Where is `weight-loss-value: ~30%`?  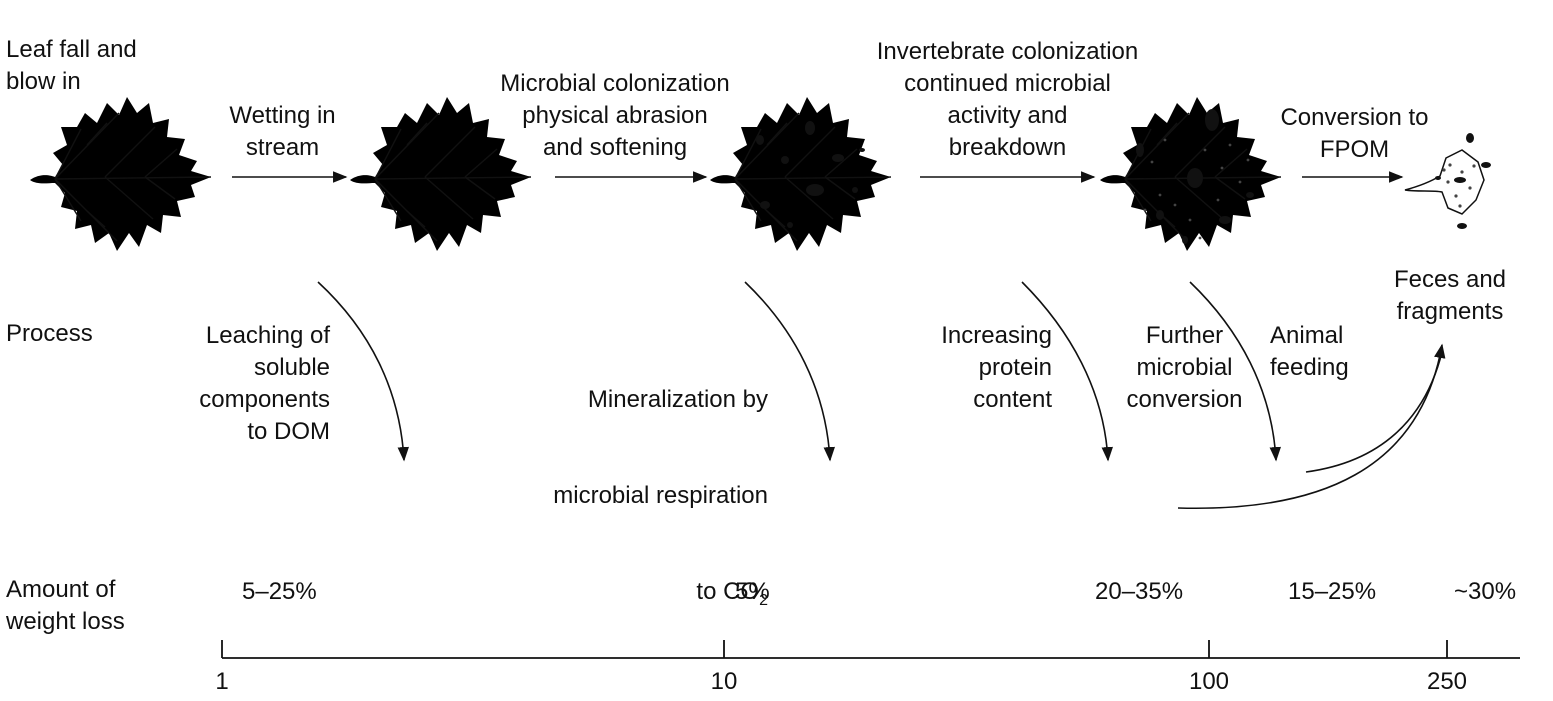
weight-loss-value: ~30% is located at coordinates (1485, 591).